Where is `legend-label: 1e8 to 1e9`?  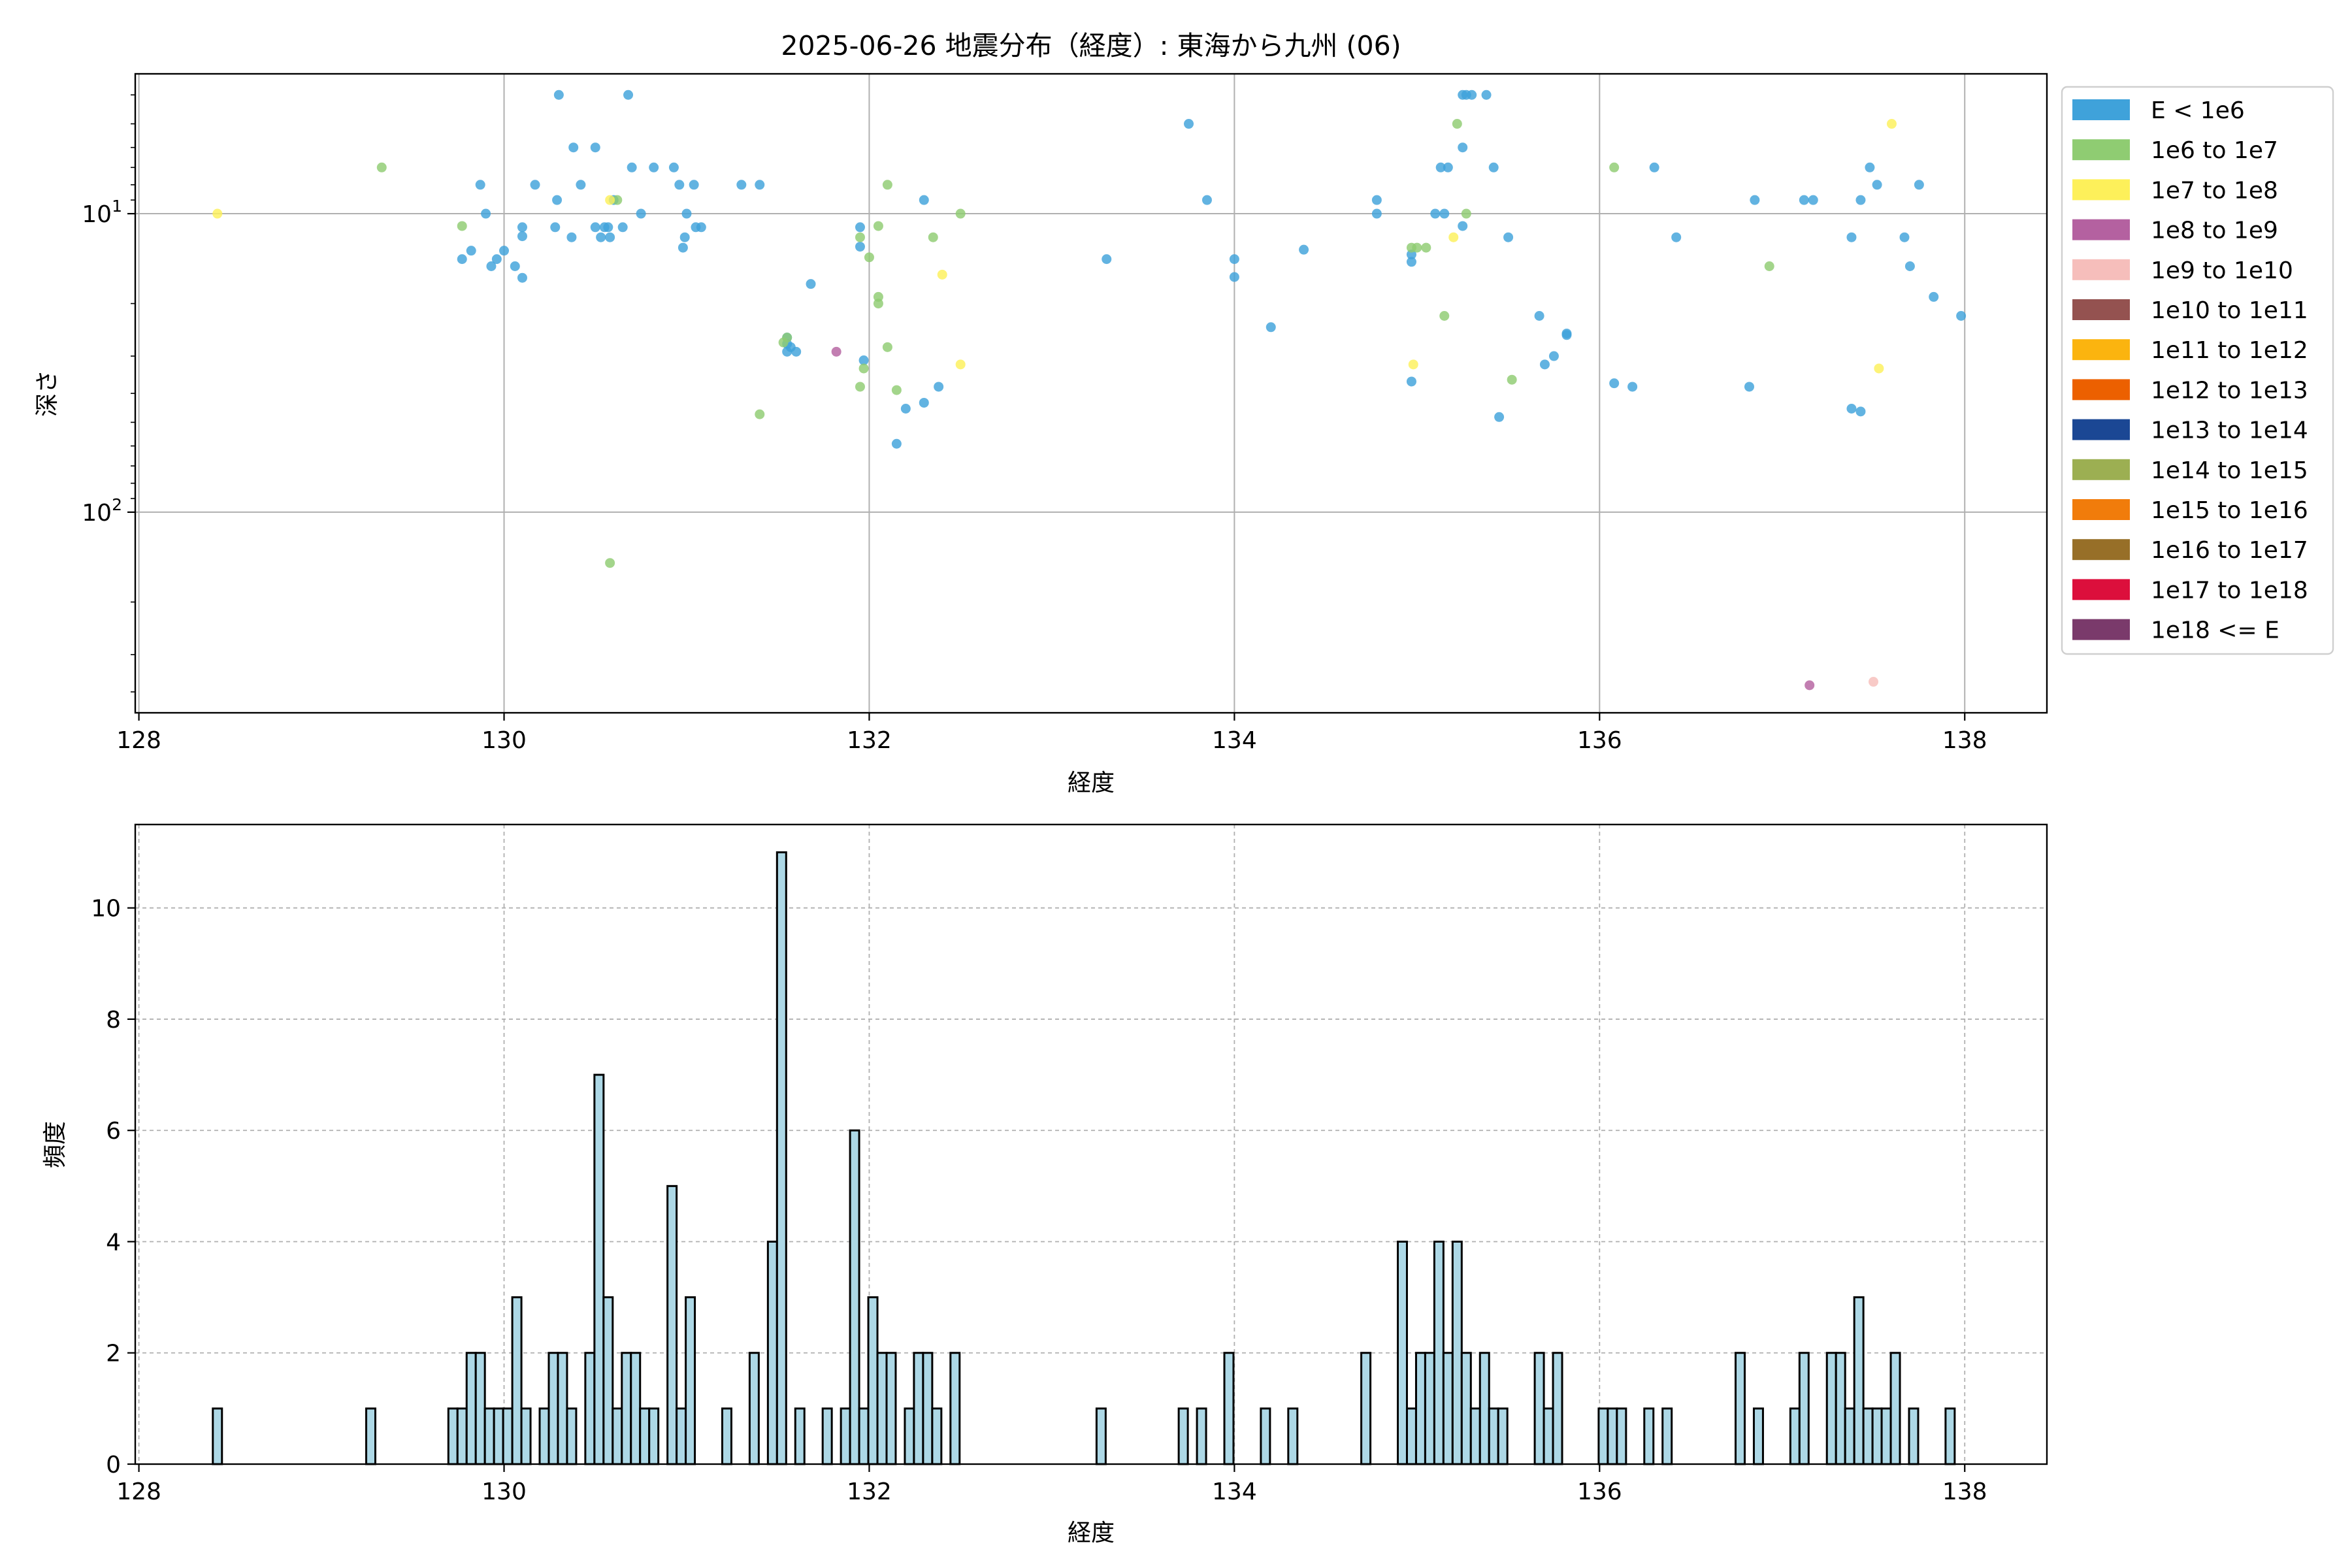
legend-label: 1e8 to 1e9 is located at coordinates (2214, 231).